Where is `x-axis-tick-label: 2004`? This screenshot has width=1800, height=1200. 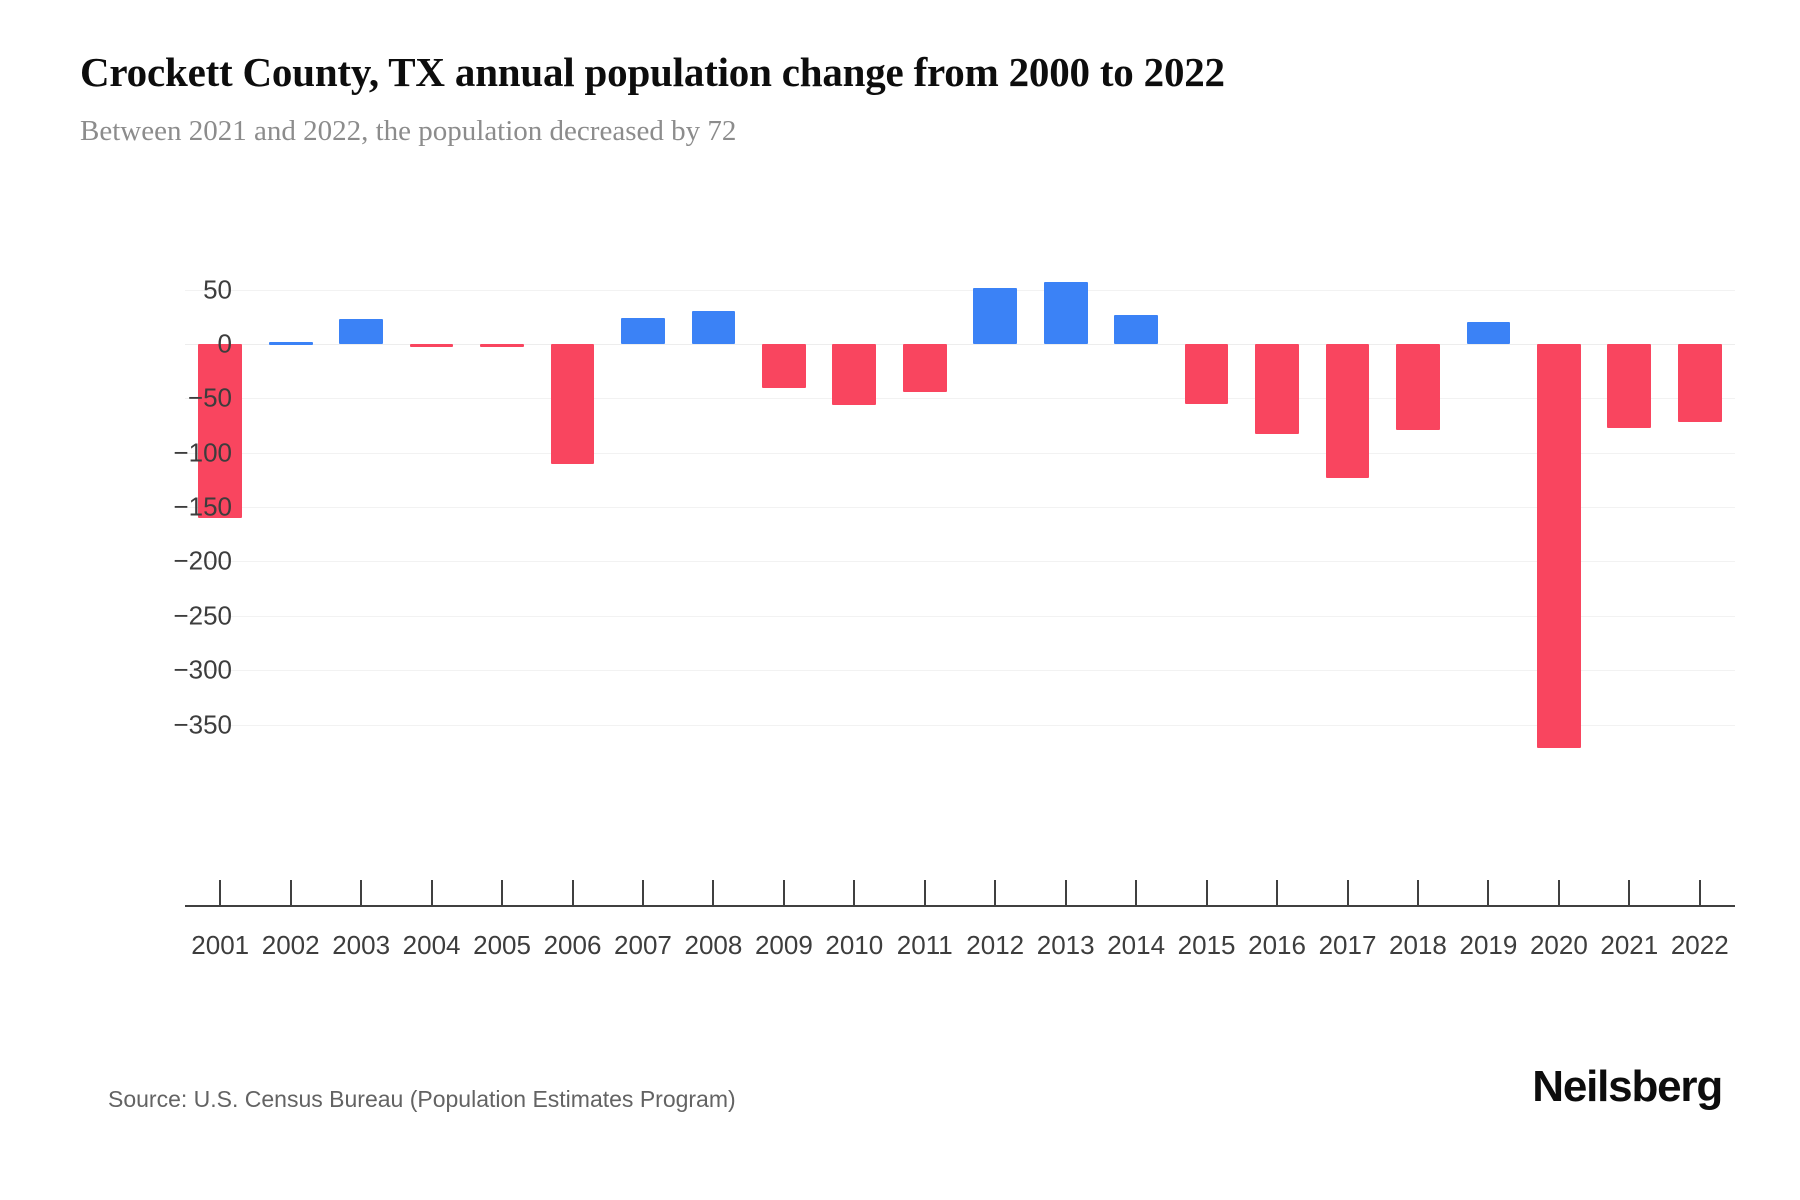 x-axis-tick-label: 2004 is located at coordinates (431, 945).